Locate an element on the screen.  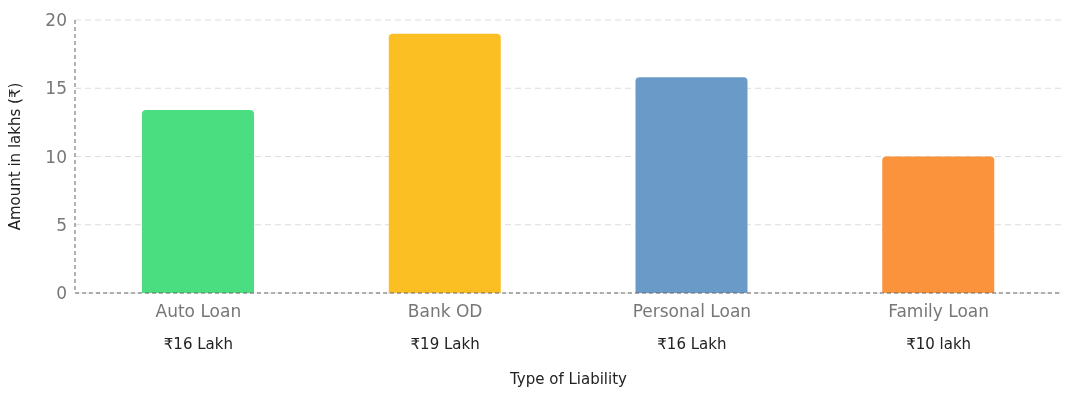
x-axis-title: Type of Liability is located at coordinates (568, 379).